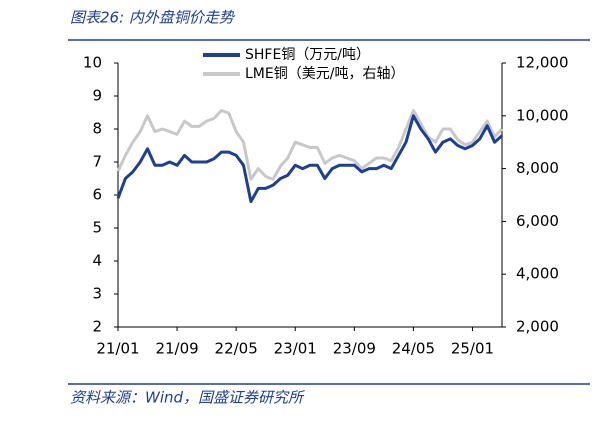 This screenshot has height=421, width=611. What do you see at coordinates (97, 261) in the screenshot?
I see `y-tick-label: 4` at bounding box center [97, 261].